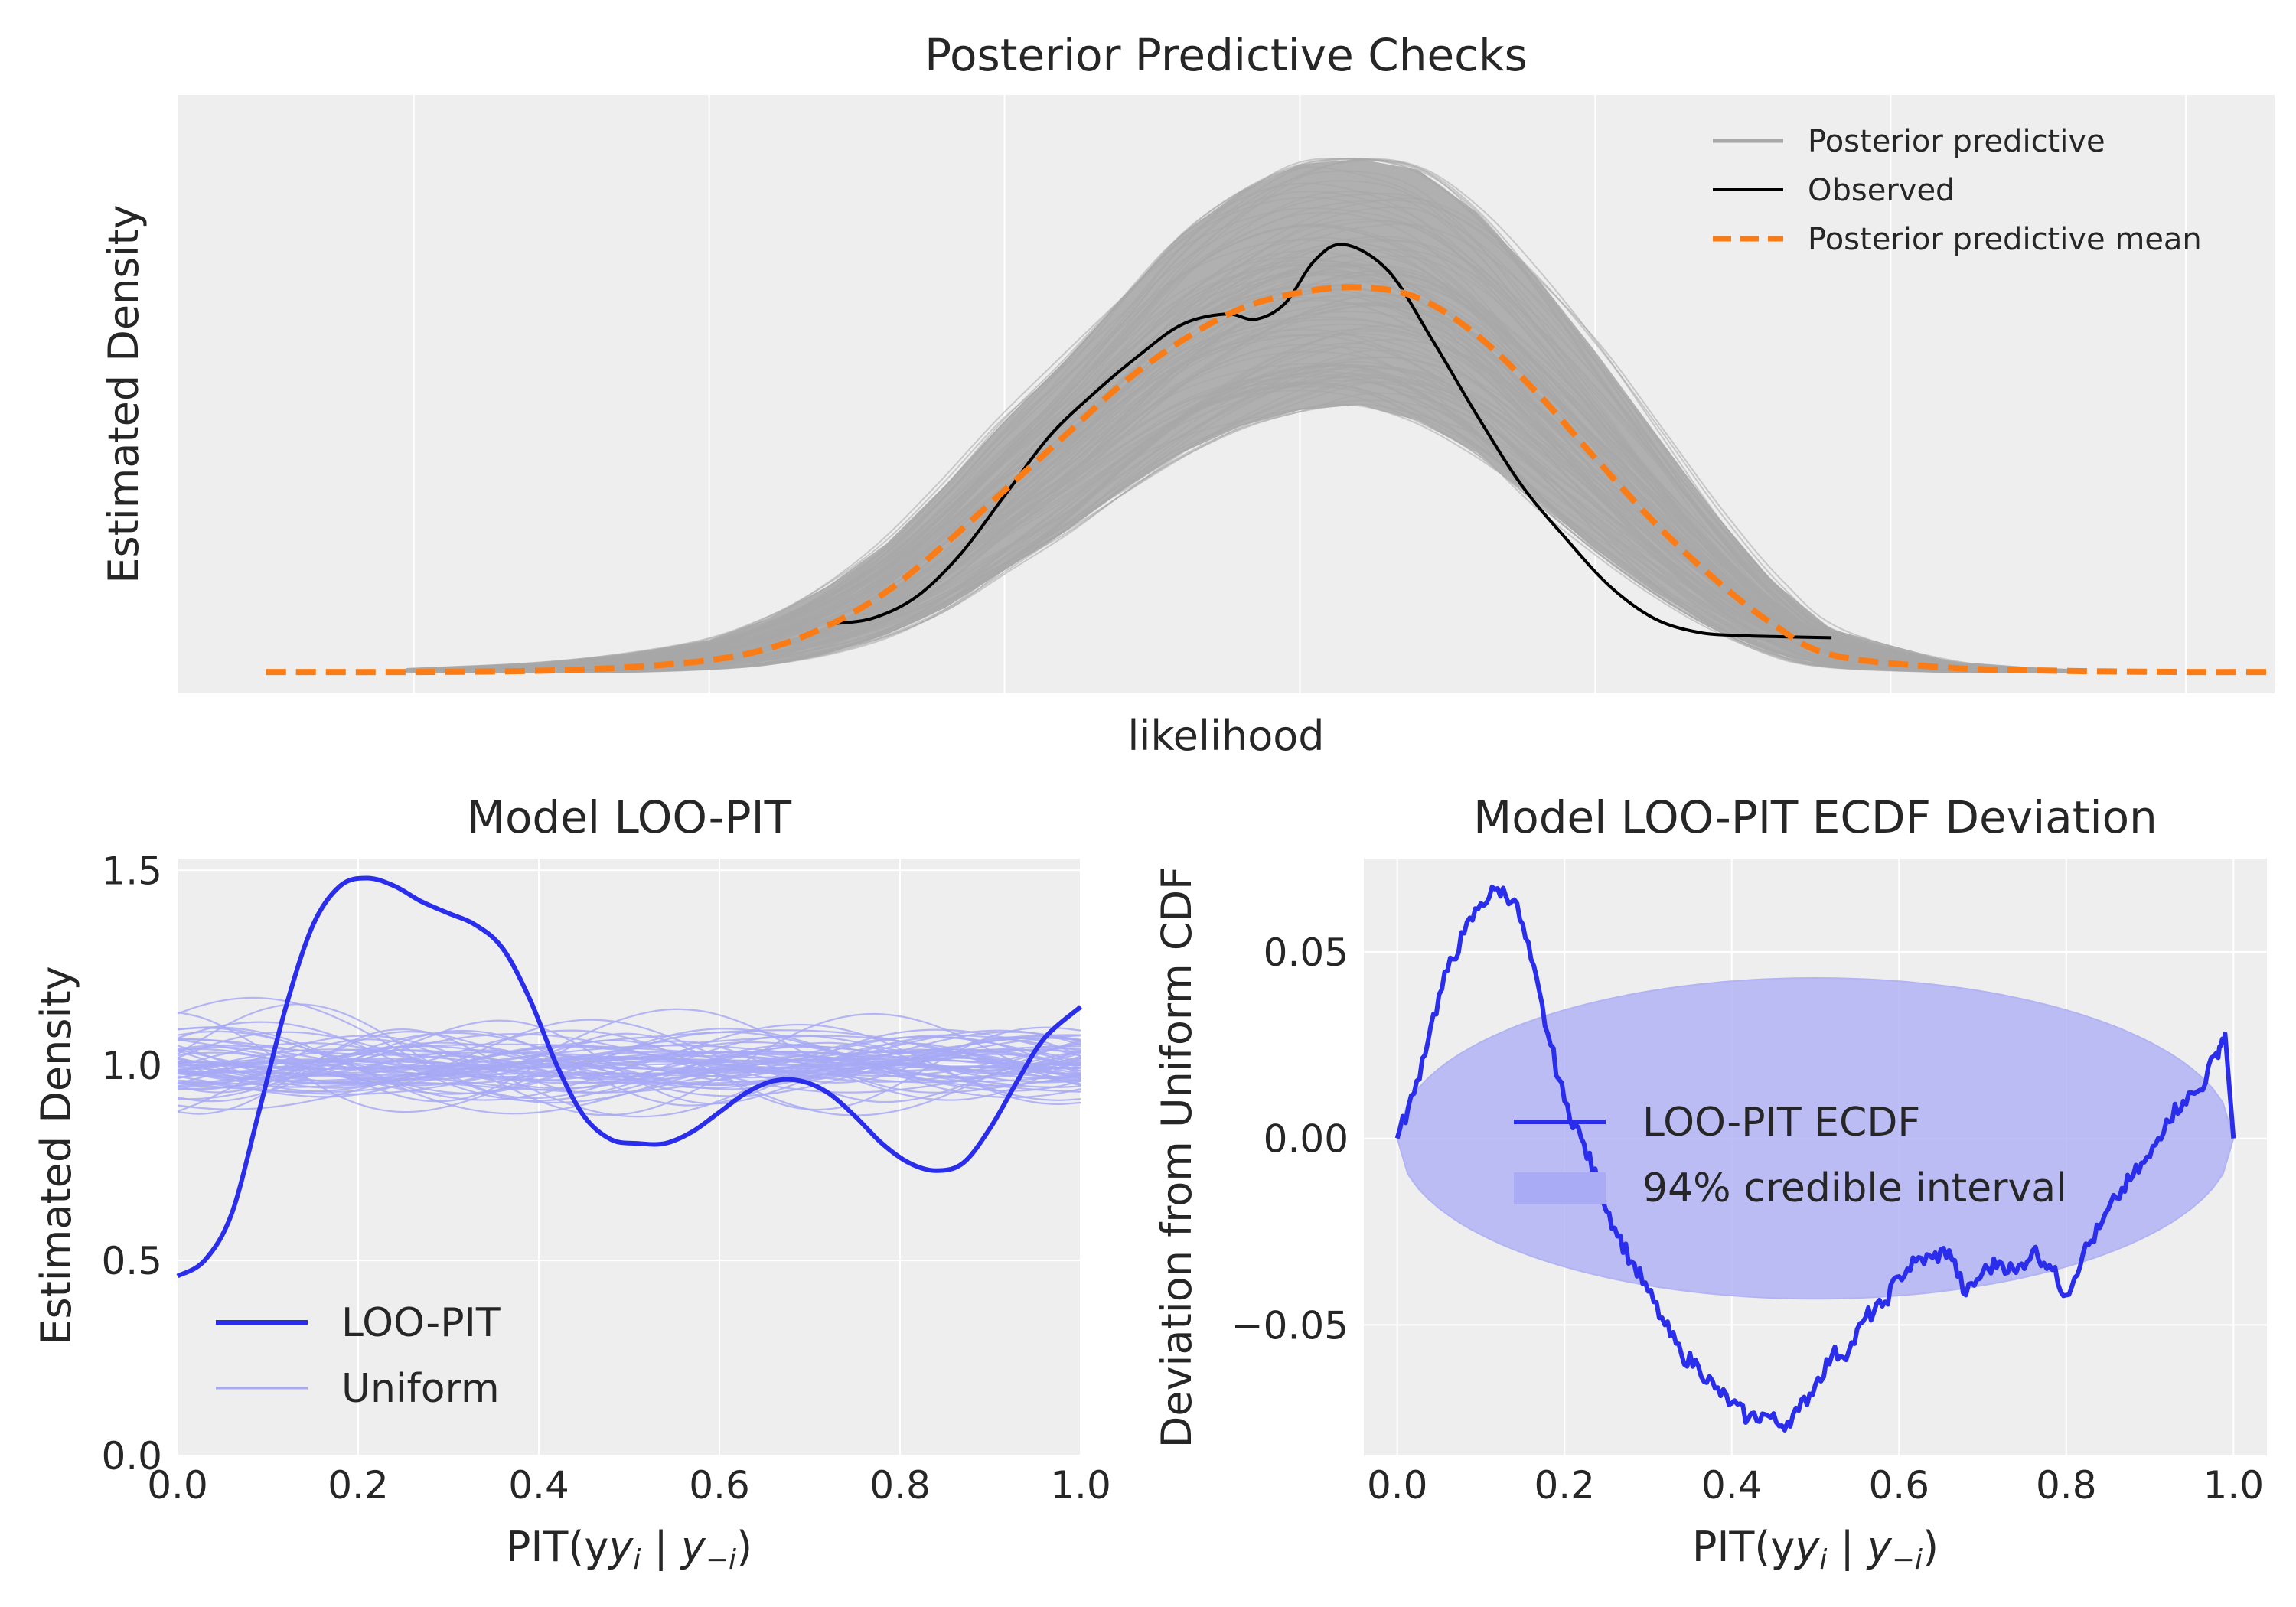  I want to click on loo-pit-y-axis-label: Estimated Density, so click(56, 1155).